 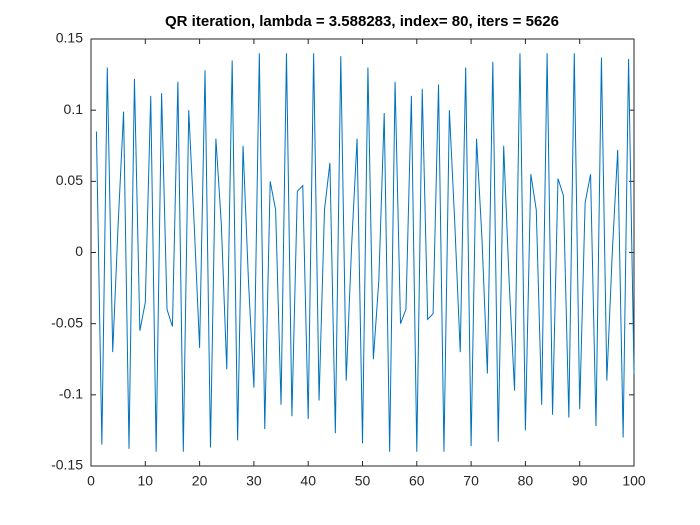 What do you see at coordinates (417, 481) in the screenshot?
I see `x-tick-label: 60` at bounding box center [417, 481].